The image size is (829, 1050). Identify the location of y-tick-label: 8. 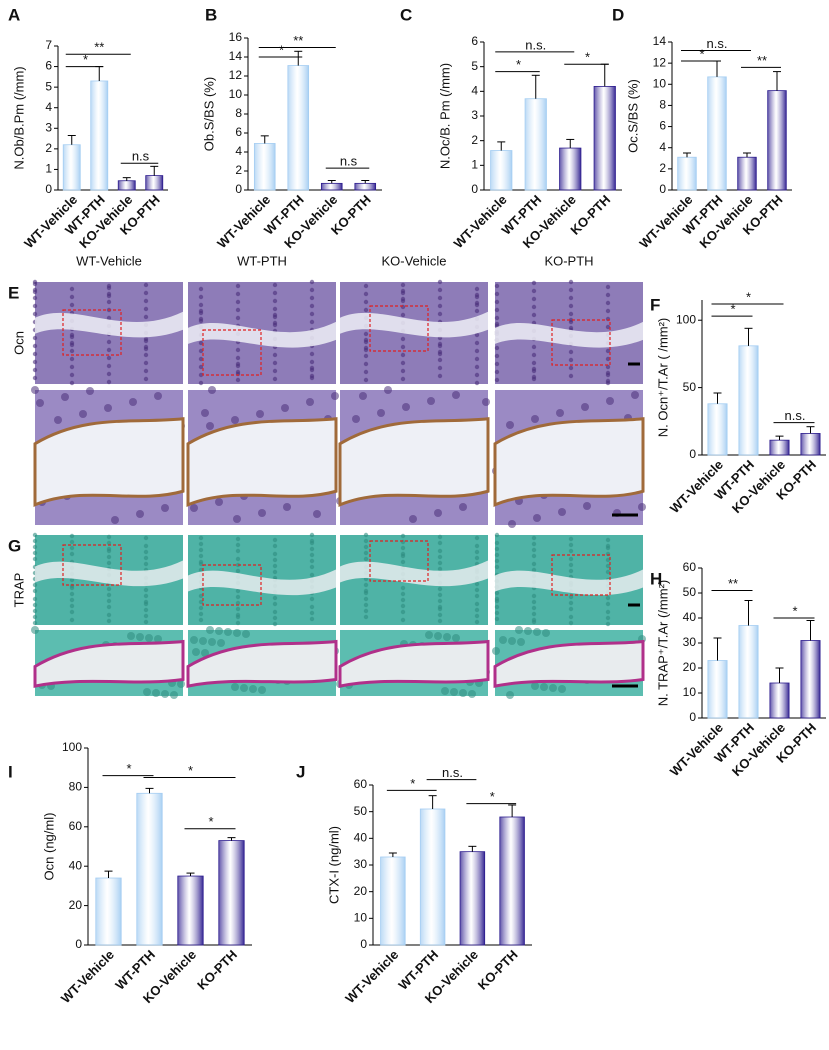
(238, 113).